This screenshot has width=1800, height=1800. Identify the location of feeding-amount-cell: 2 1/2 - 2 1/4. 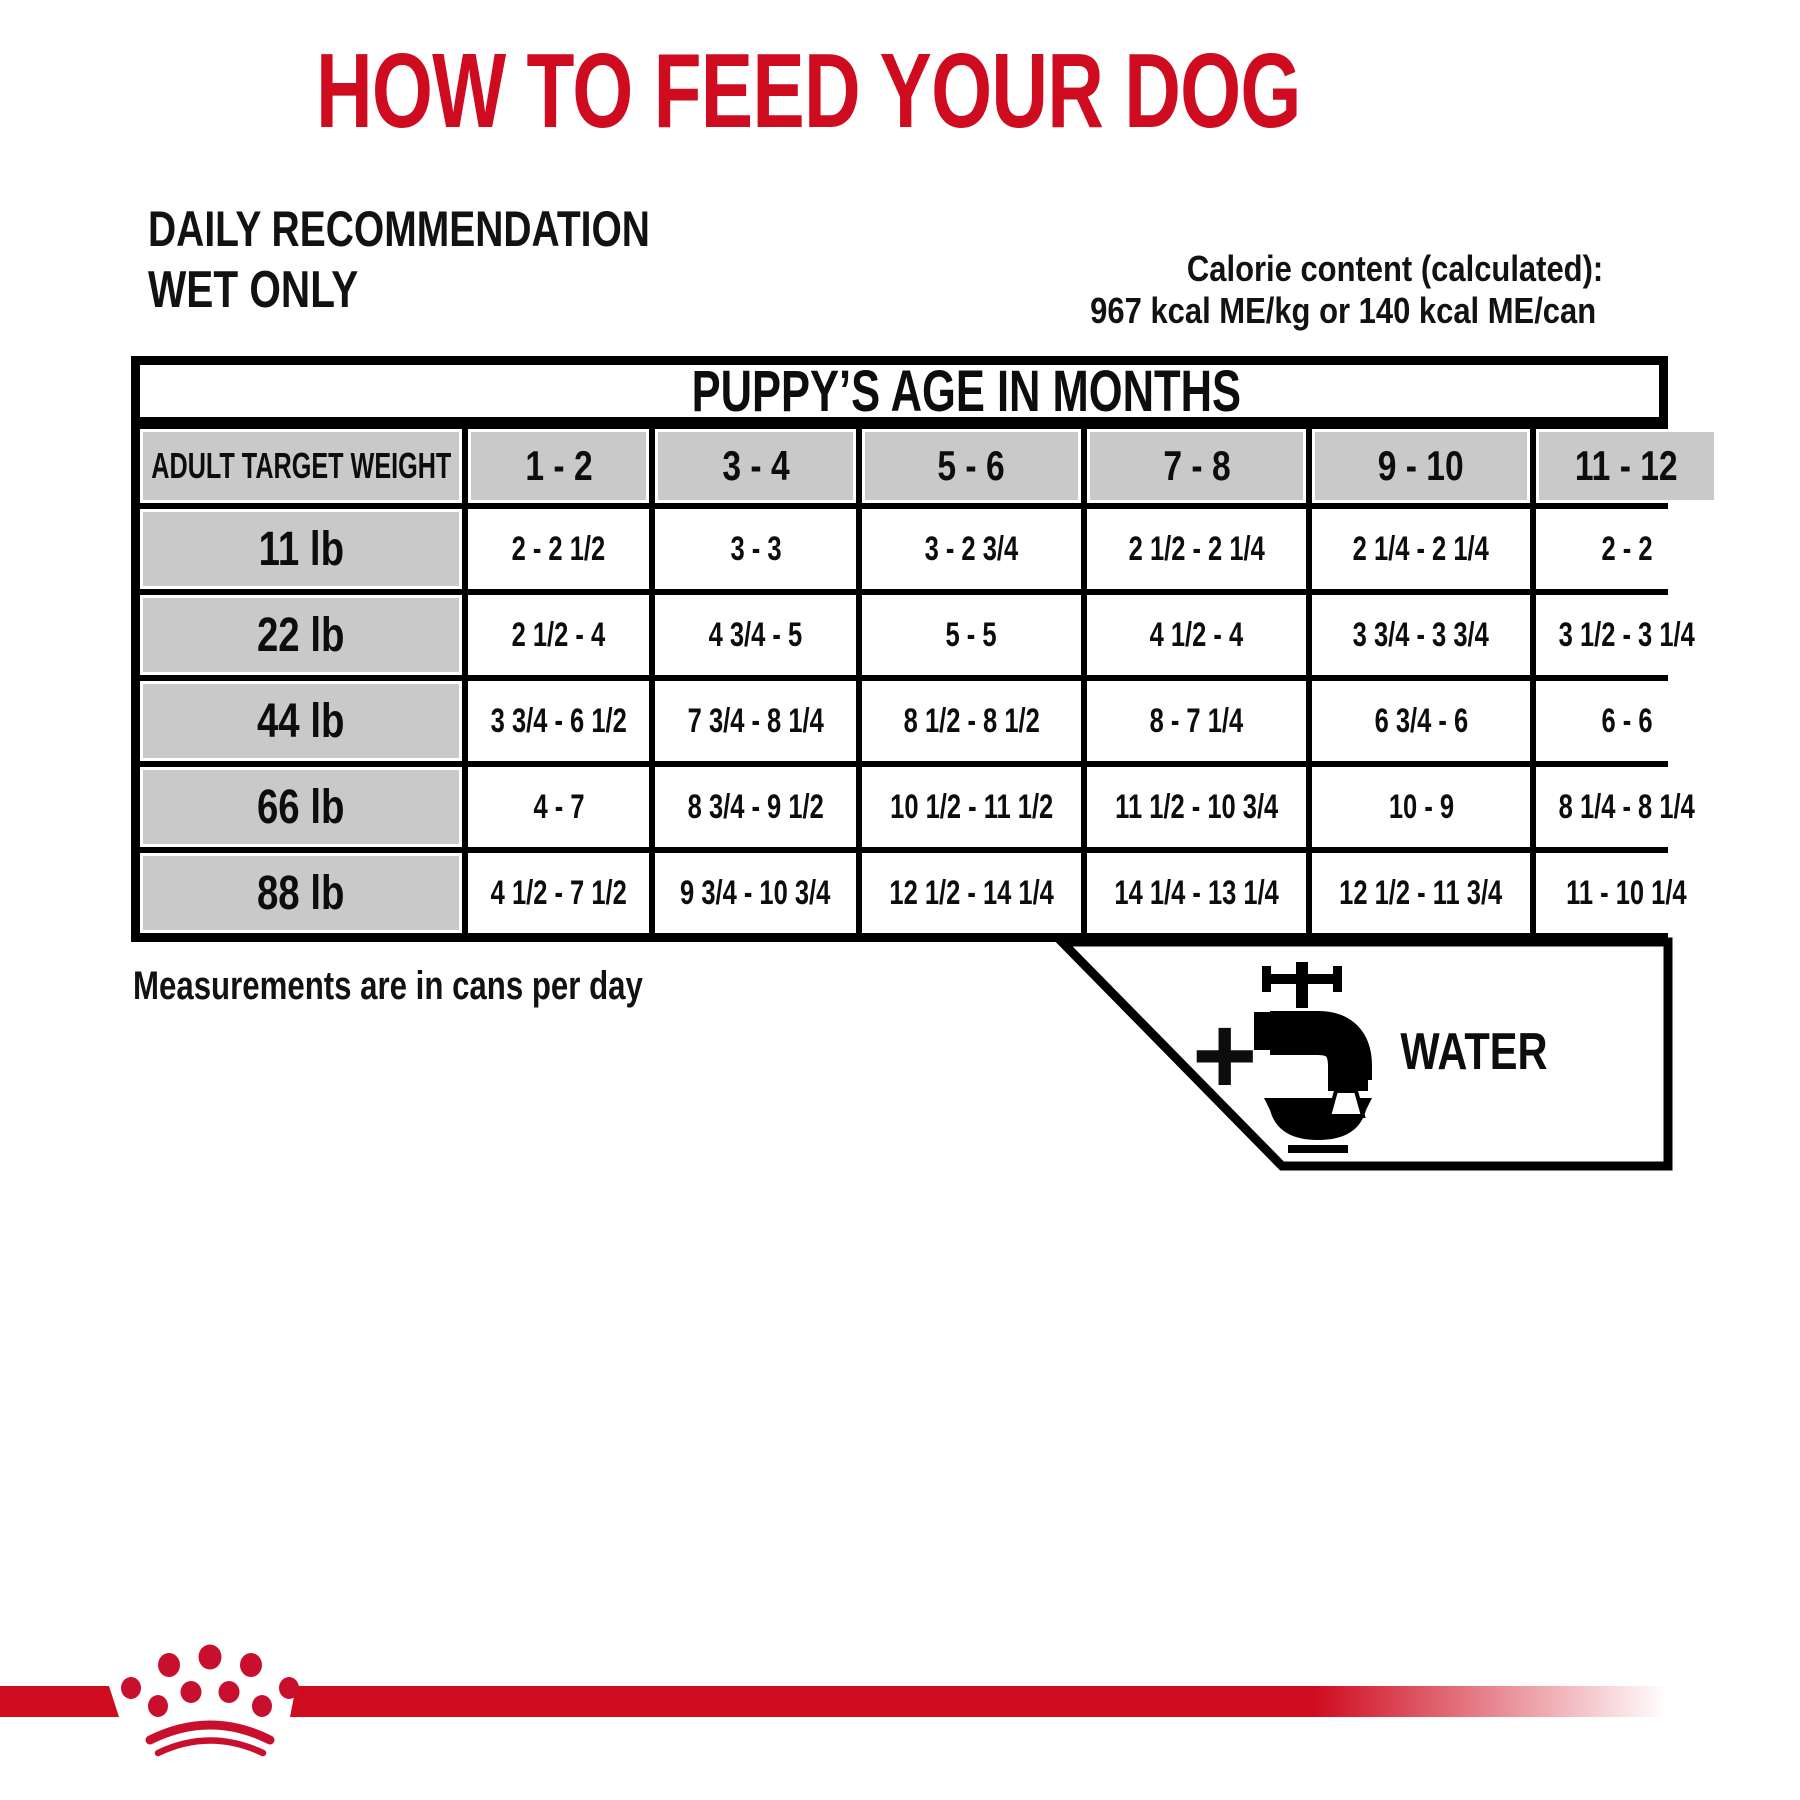
(1197, 549).